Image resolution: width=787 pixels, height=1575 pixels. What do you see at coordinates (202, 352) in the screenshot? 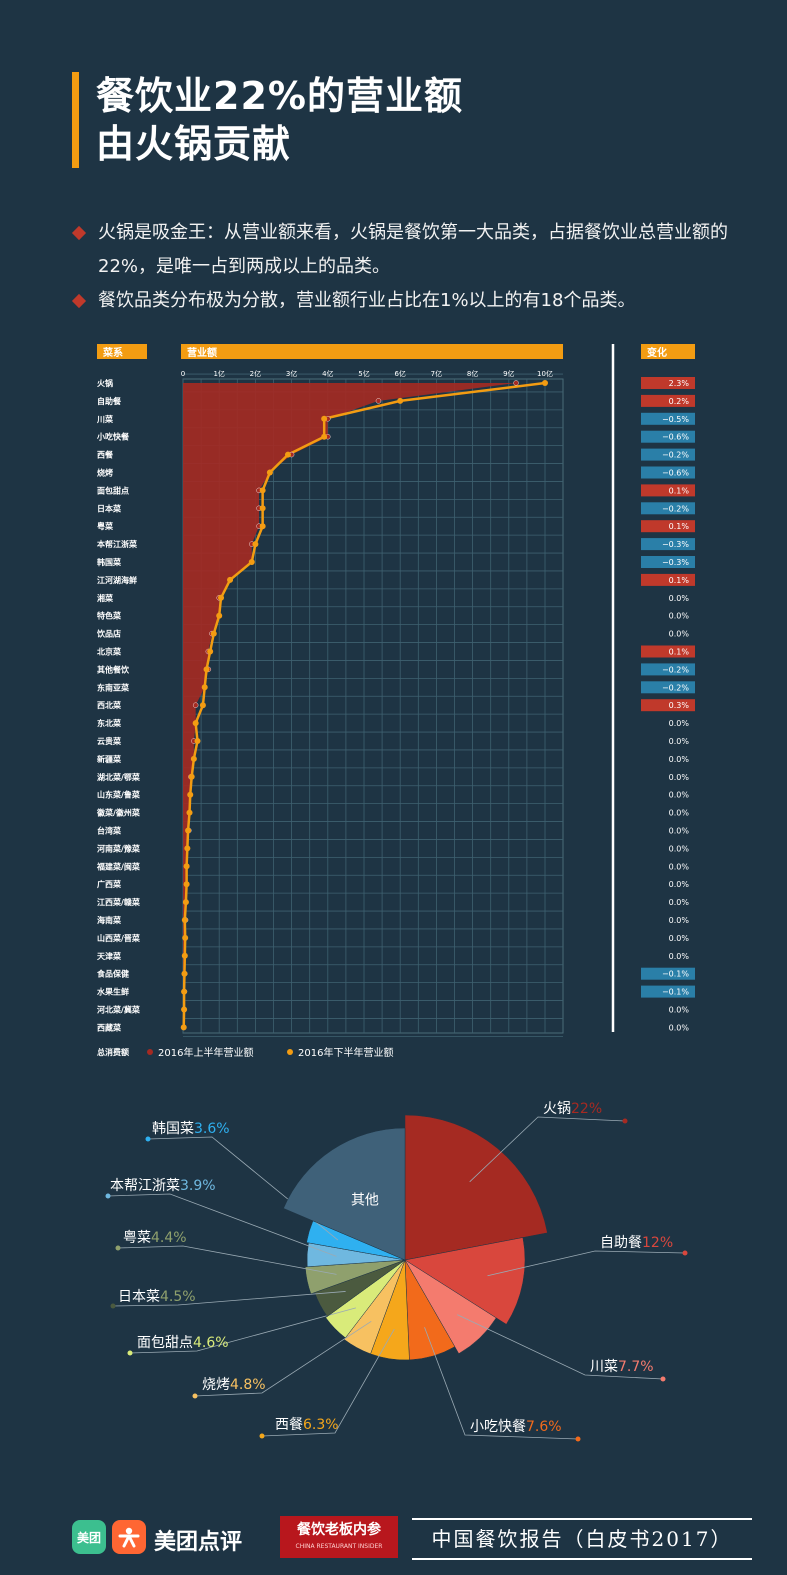
I see `revenue-header: 营业额` at bounding box center [202, 352].